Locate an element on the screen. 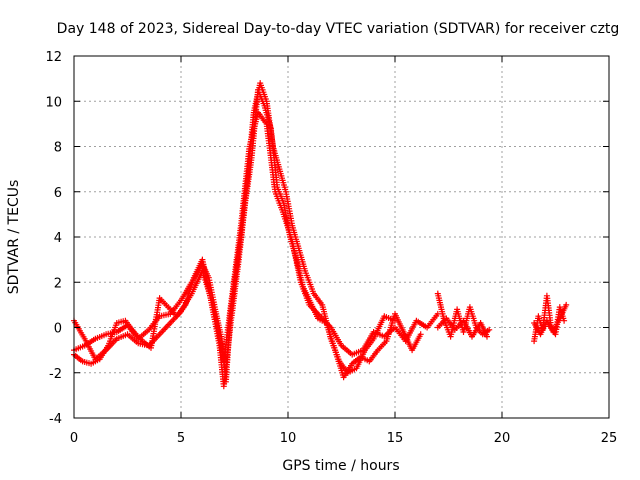 The height and width of the screenshot is (480, 640). x-tick-label: 5 is located at coordinates (181, 438).